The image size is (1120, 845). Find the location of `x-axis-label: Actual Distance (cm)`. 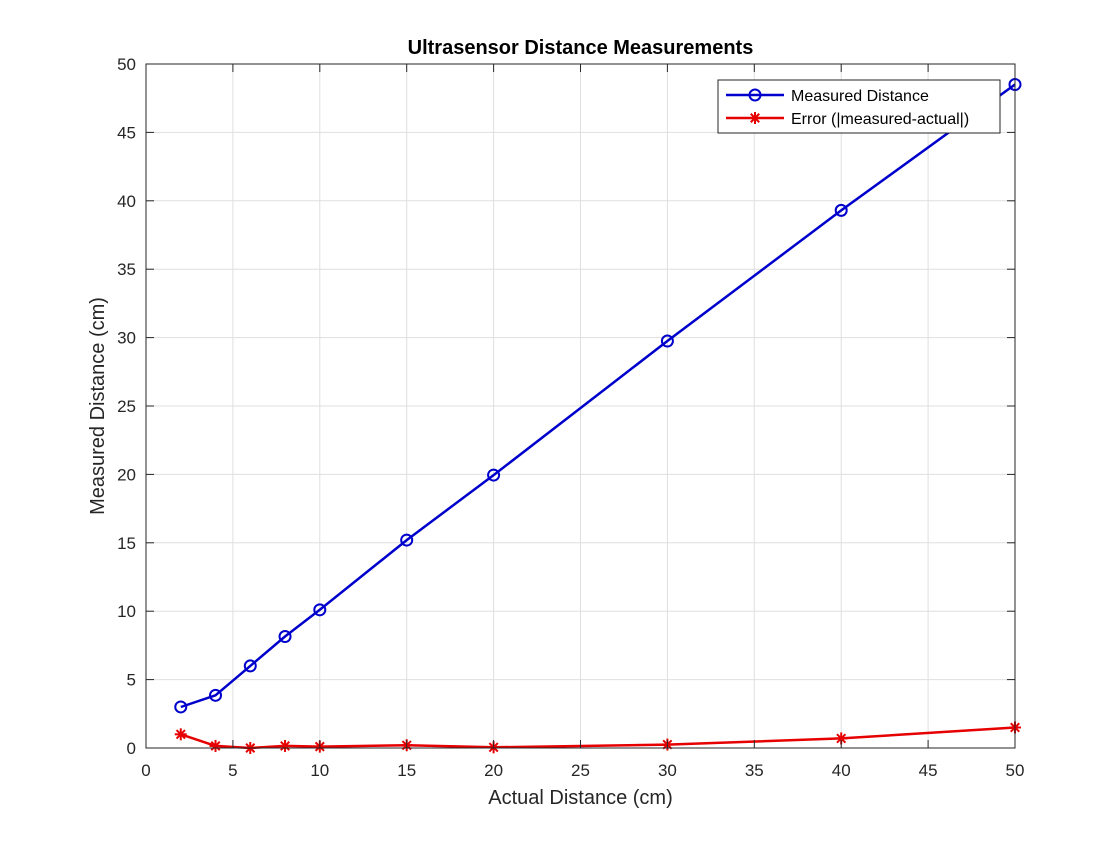

x-axis-label: Actual Distance (cm) is located at coordinates (580, 798).